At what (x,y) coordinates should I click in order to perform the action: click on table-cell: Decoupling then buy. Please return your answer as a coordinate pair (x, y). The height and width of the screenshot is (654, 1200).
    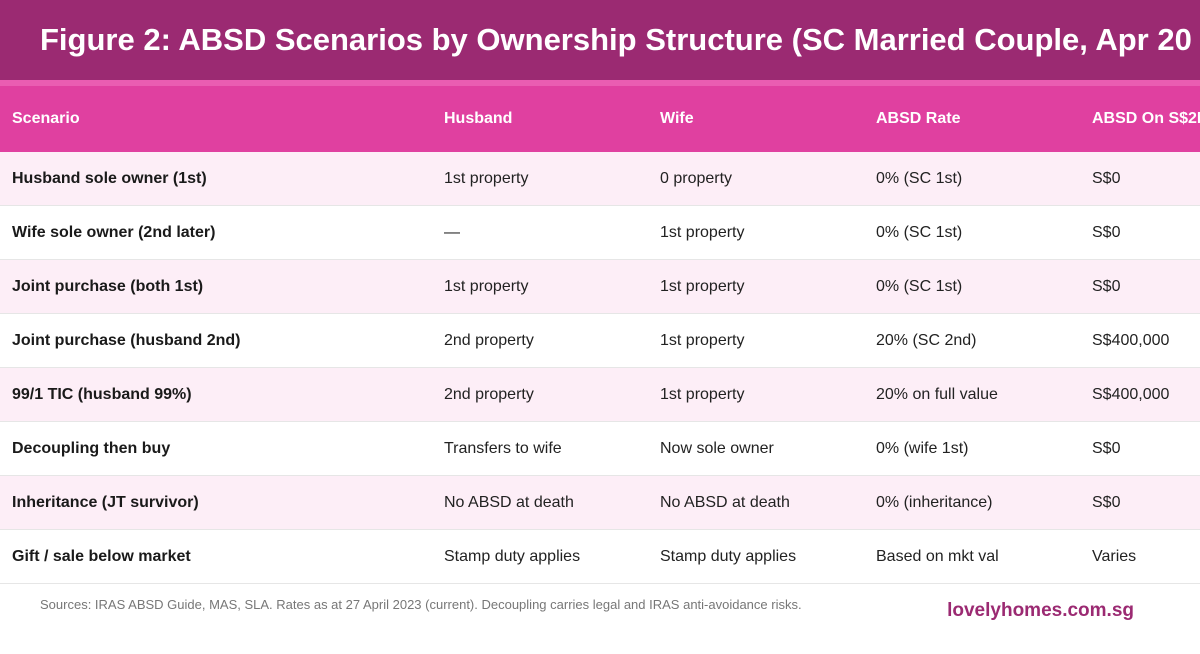
    Looking at the image, I should click on (91, 448).